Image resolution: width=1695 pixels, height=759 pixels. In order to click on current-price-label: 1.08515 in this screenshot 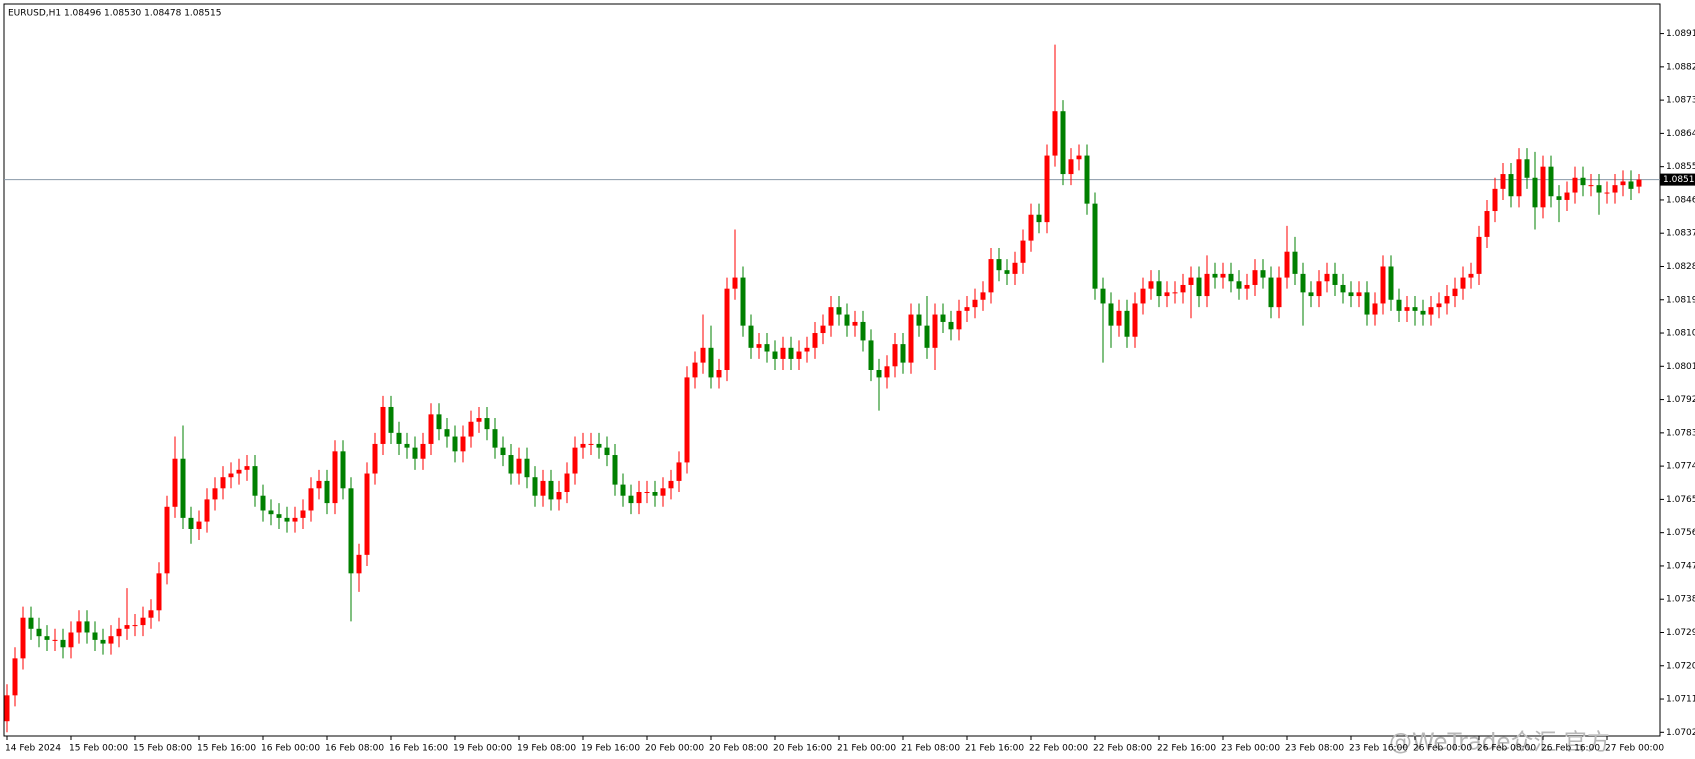, I will do `click(1679, 180)`.